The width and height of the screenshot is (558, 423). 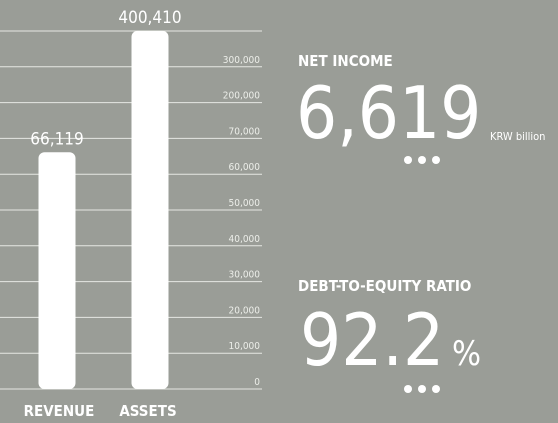 I want to click on value-label: 66,119, so click(x=57, y=139).